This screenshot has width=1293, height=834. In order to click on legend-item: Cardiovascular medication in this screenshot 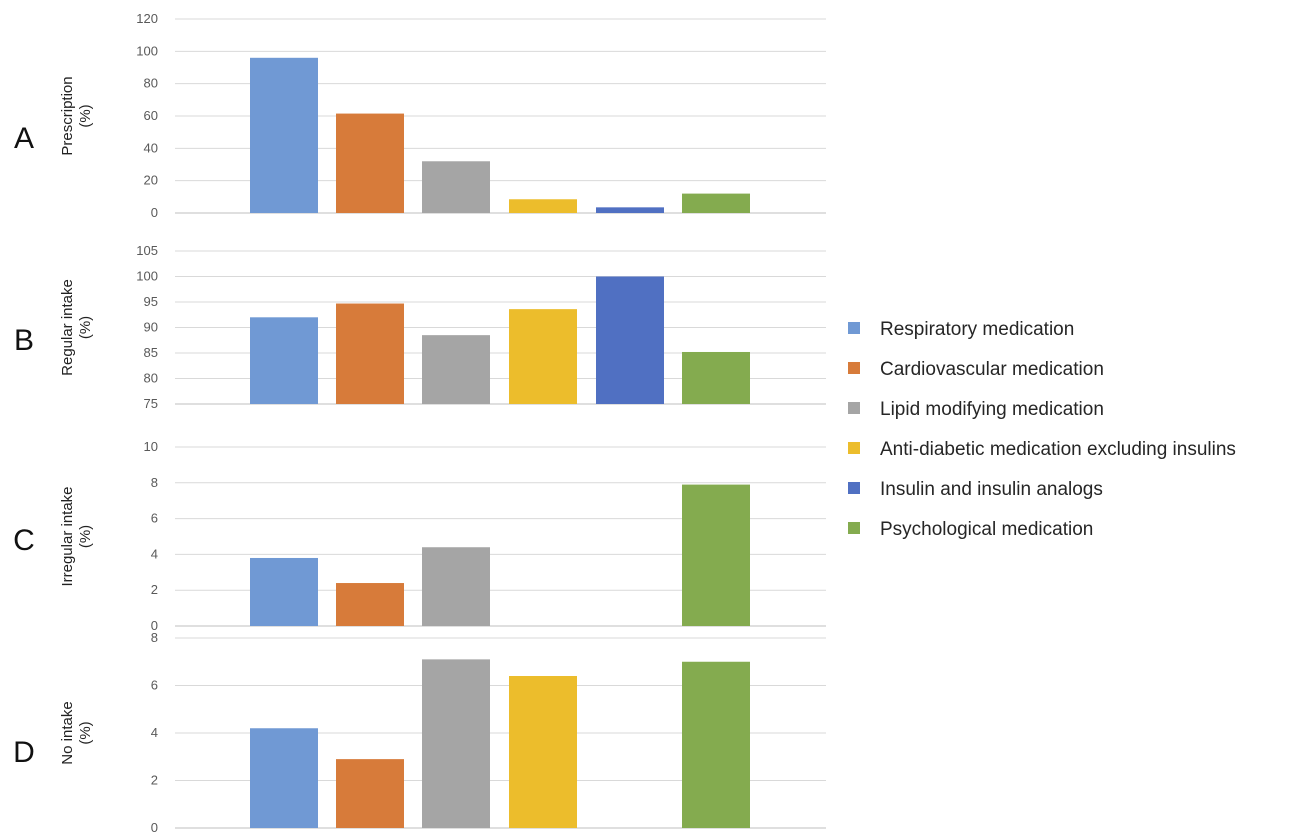, I will do `click(976, 369)`.